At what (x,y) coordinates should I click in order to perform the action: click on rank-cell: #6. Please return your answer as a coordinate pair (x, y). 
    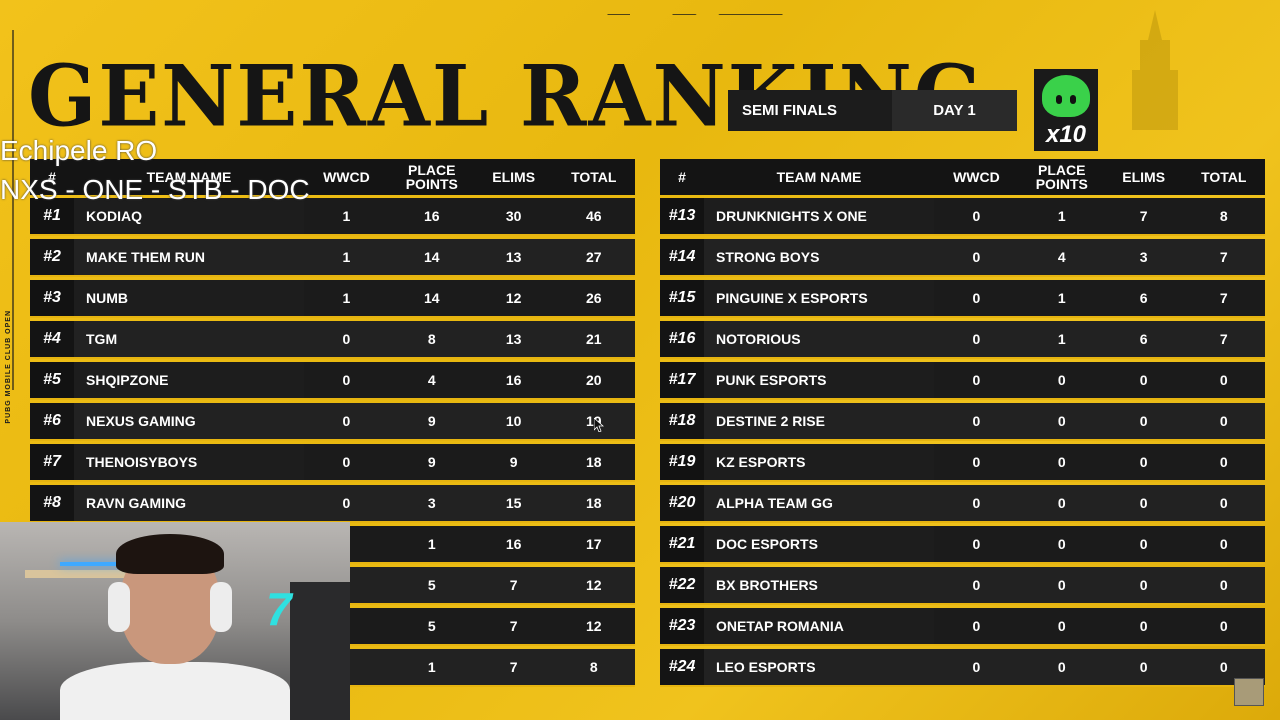
    Looking at the image, I should click on (52, 422).